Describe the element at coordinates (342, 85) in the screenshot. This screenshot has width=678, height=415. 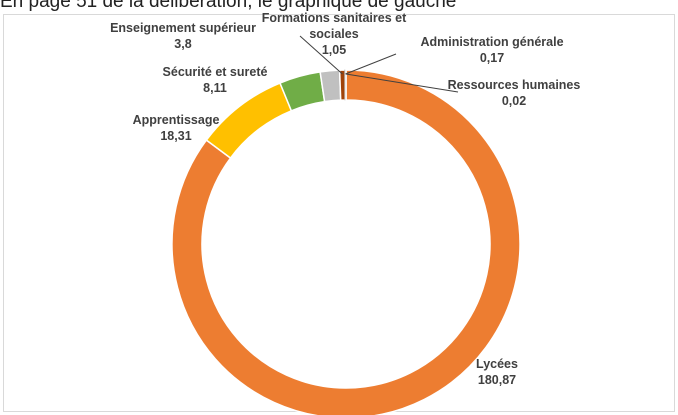
I see `slice-formations-sanitaires-et-sociales` at that location.